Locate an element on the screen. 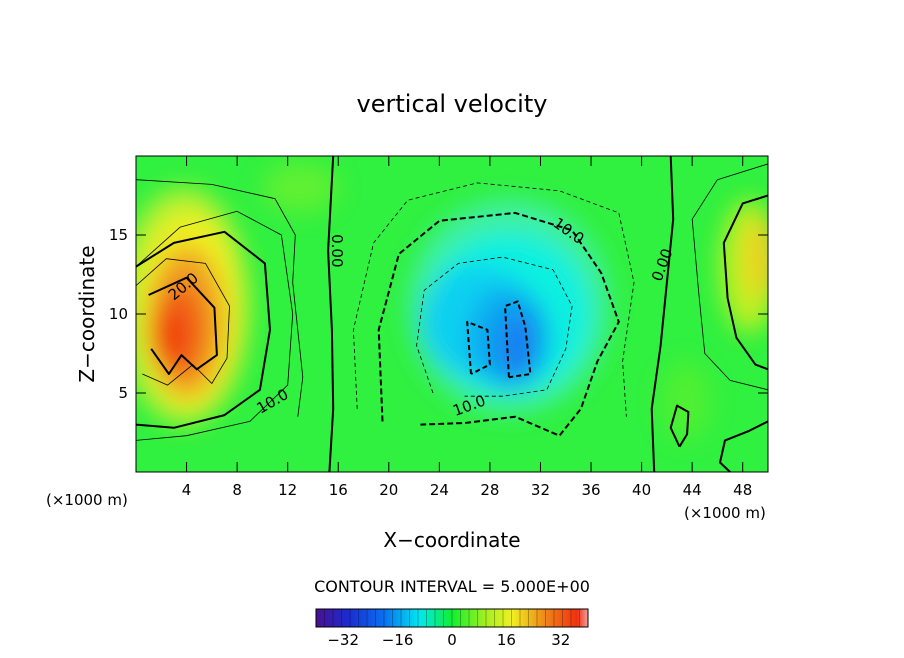  x-tick-label: 16 is located at coordinates (338, 490).